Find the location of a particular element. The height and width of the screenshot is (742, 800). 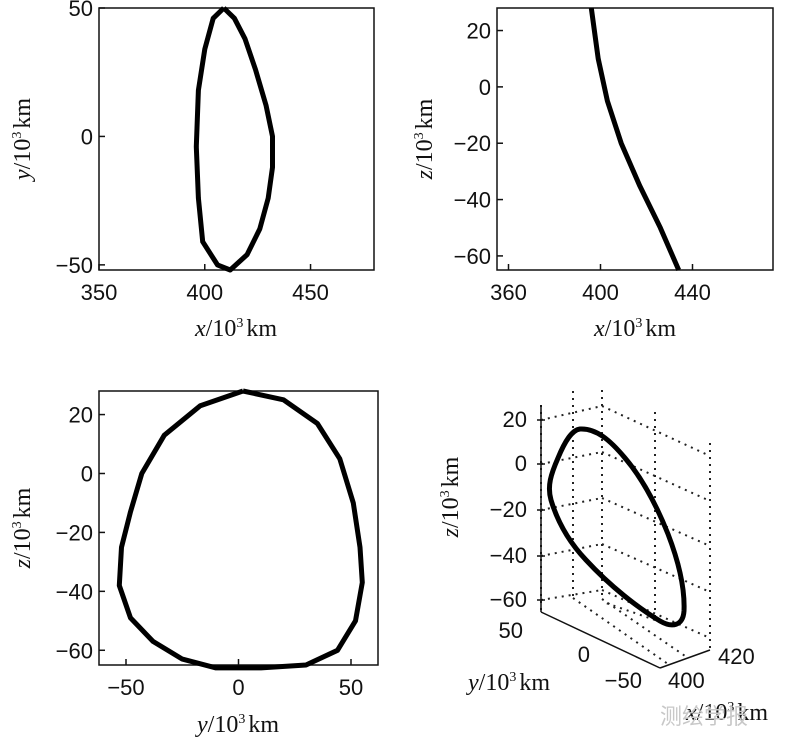

x-tick-label: 350 is located at coordinates (99, 292).